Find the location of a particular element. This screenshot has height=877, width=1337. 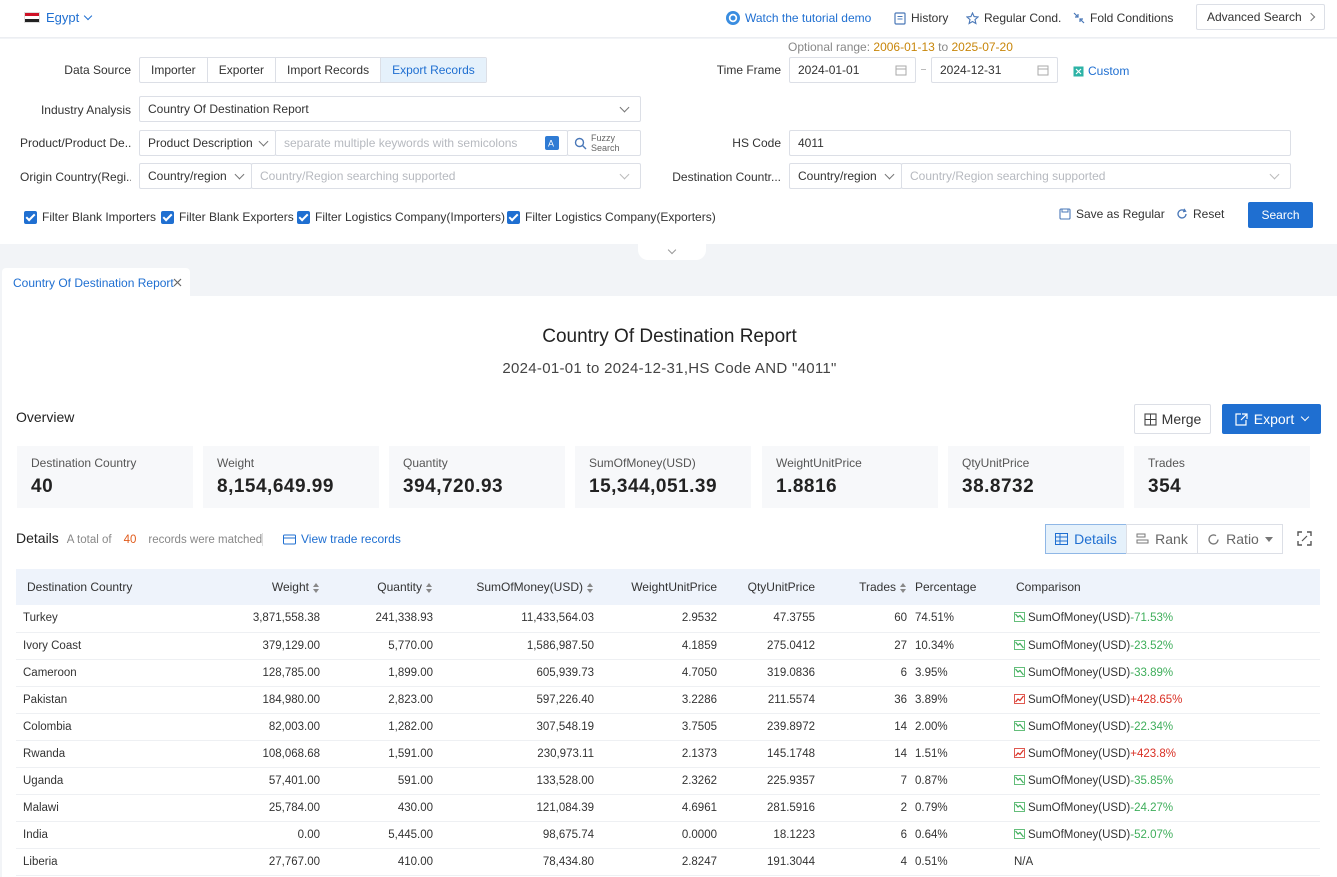

origin-type-select: Country/region is located at coordinates (195, 176).